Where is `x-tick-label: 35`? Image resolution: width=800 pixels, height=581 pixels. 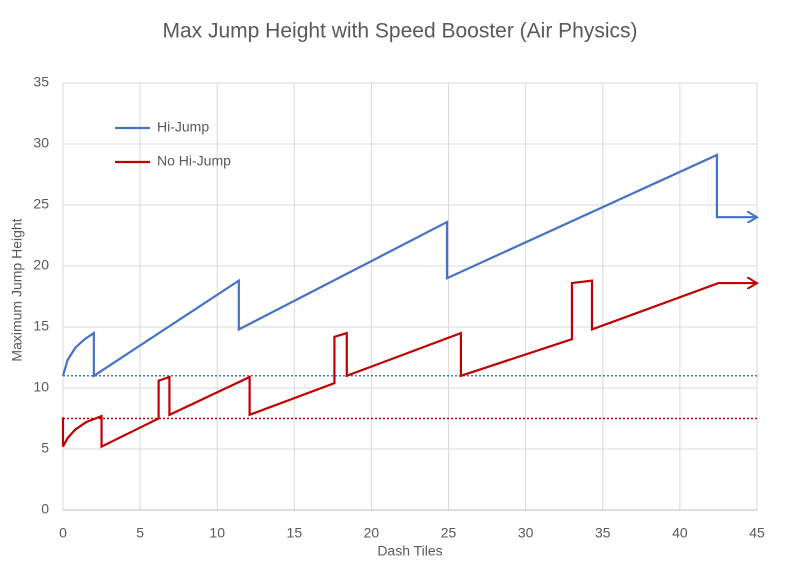 x-tick-label: 35 is located at coordinates (603, 533).